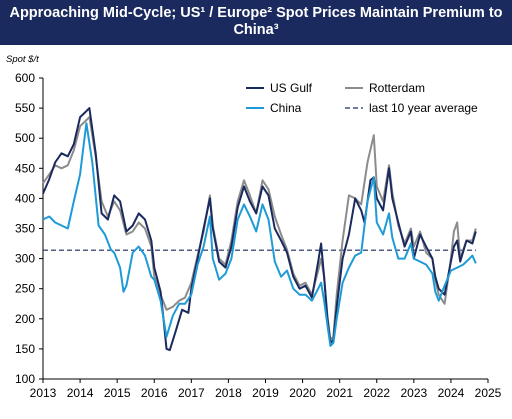 This screenshot has width=512, height=419. I want to click on x-tick-label: 2020, so click(302, 393).